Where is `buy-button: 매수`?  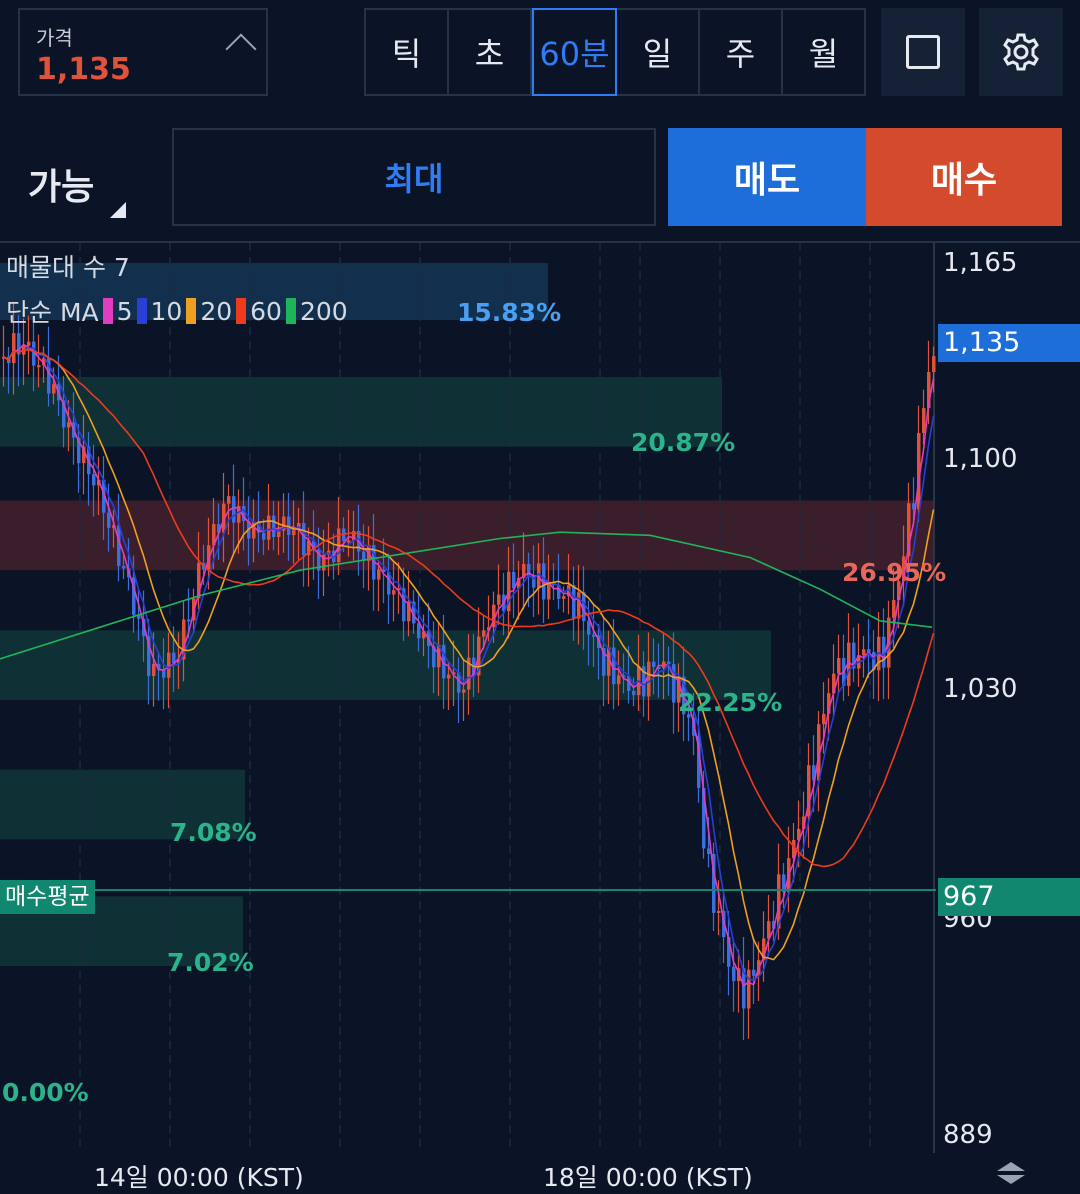
buy-button: 매수 is located at coordinates (964, 177).